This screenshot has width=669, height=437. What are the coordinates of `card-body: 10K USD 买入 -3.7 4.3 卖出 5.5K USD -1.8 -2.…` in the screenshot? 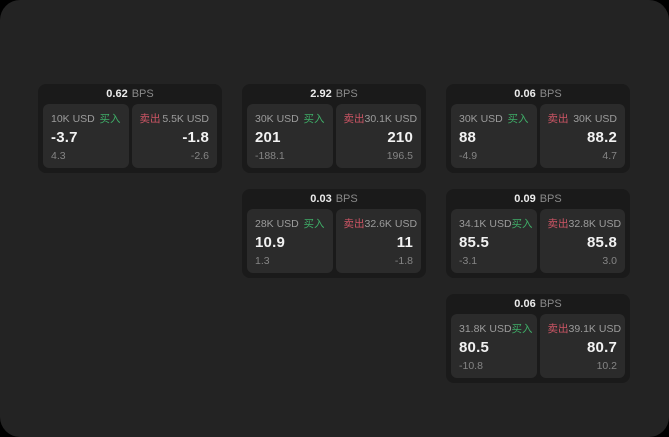 It's located at (130, 138).